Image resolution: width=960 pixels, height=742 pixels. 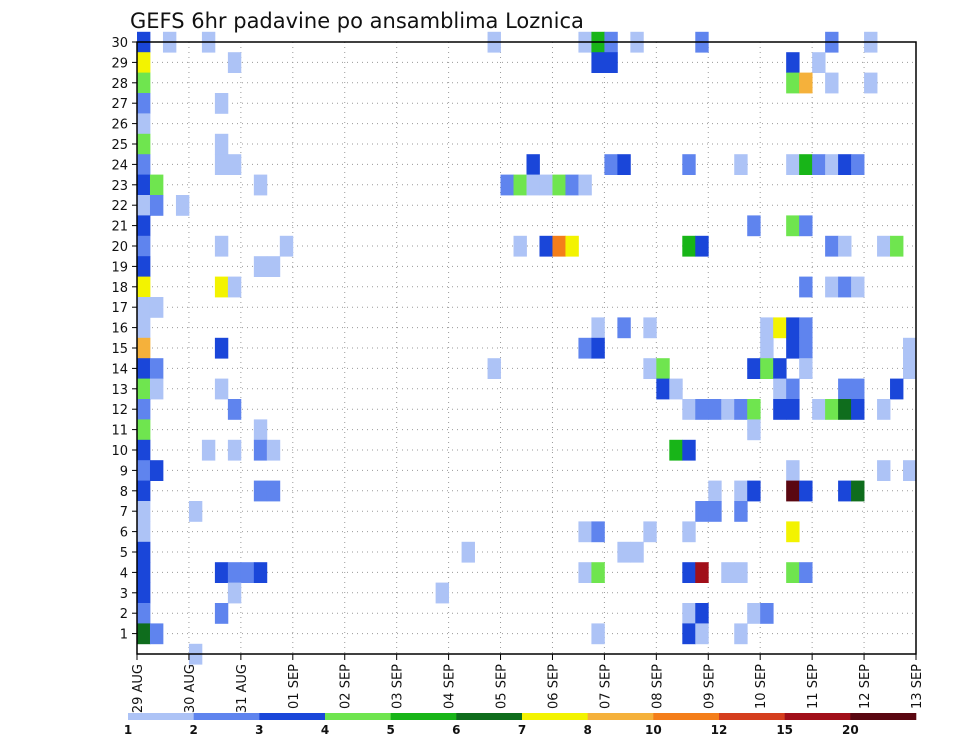 I want to click on x-tick-label: 08 SEP, so click(x=657, y=686).